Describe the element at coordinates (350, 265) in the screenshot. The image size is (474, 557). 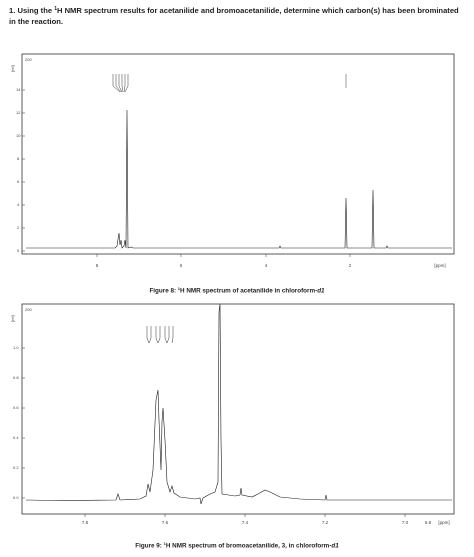
I see `x-tick-label: 2` at that location.